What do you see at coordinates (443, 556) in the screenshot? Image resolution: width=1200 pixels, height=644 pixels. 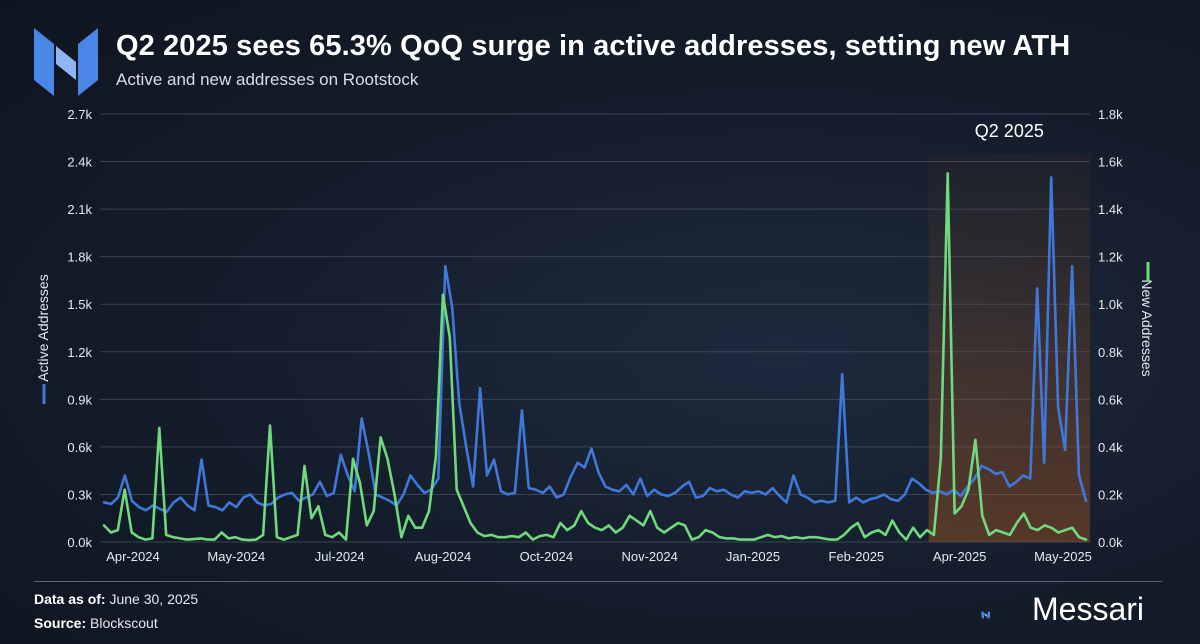 I see `x-tick-label: Aug-2024` at bounding box center [443, 556].